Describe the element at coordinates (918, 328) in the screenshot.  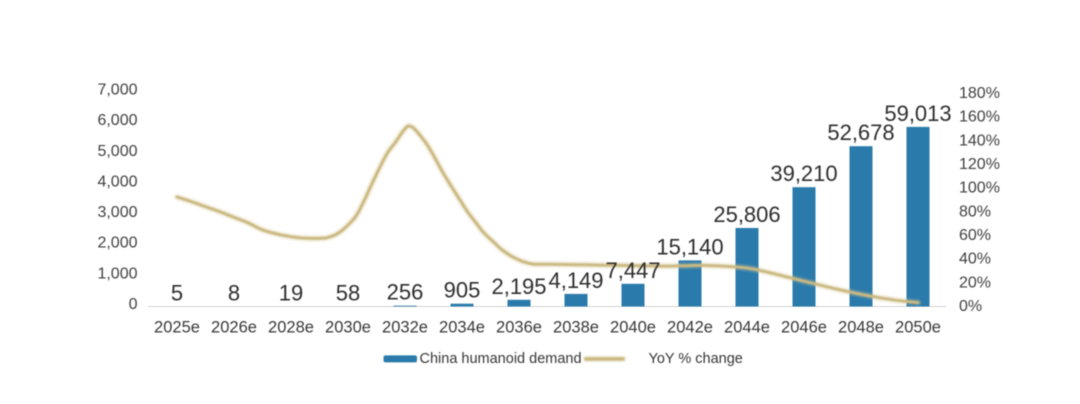
I see `svg-text: 2050e` at that location.